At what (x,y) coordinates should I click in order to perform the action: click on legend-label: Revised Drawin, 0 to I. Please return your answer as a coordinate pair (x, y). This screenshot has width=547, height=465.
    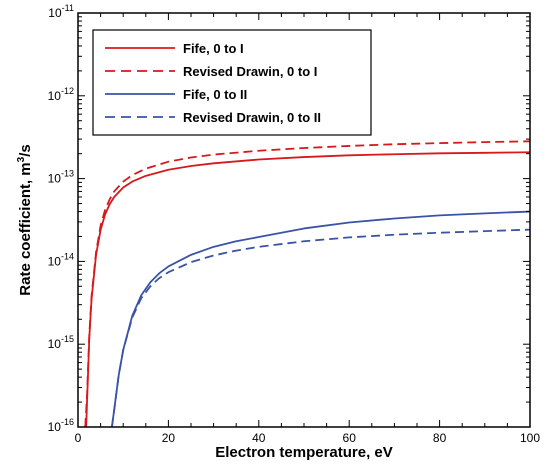
    Looking at the image, I should click on (250, 71).